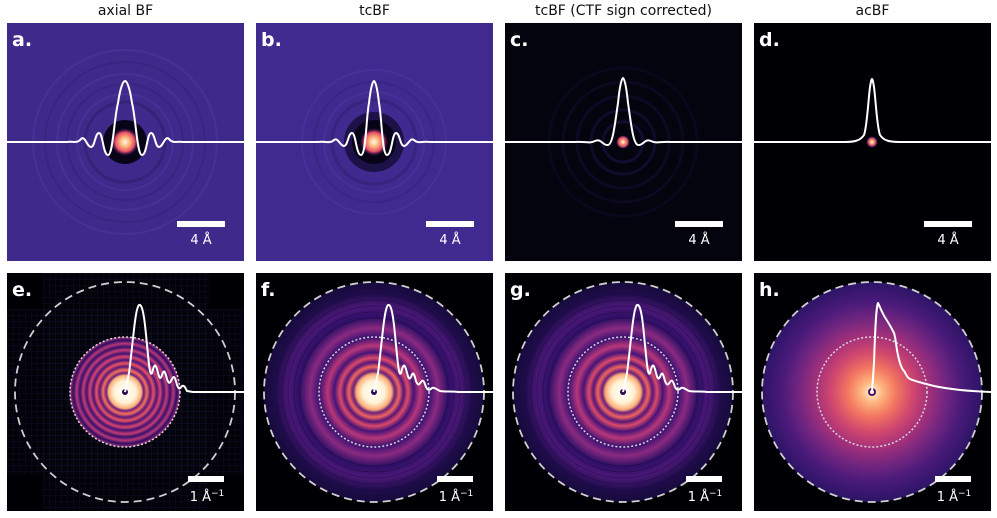 The image size is (997, 518). Describe the element at coordinates (948, 224) in the screenshot. I see `scale-bar-d` at that location.